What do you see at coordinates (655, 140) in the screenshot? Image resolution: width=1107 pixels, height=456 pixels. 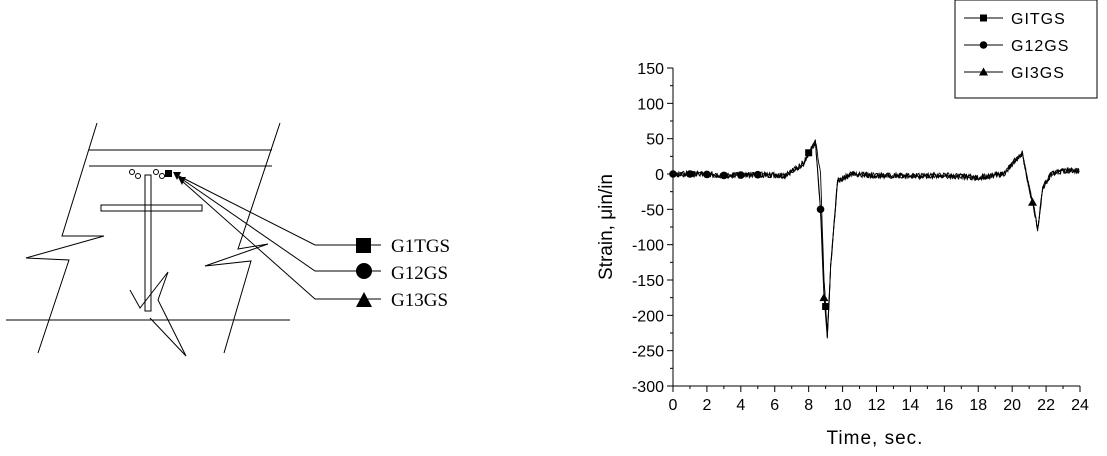 I see `y-tick-label: 50` at bounding box center [655, 140].